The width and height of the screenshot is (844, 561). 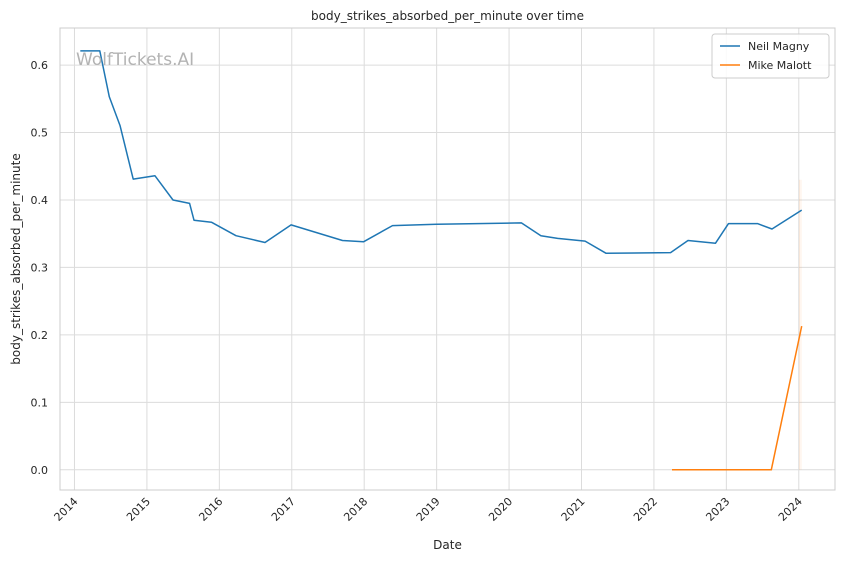 What do you see at coordinates (779, 46) in the screenshot?
I see `legend-label: Neil Magny` at bounding box center [779, 46].